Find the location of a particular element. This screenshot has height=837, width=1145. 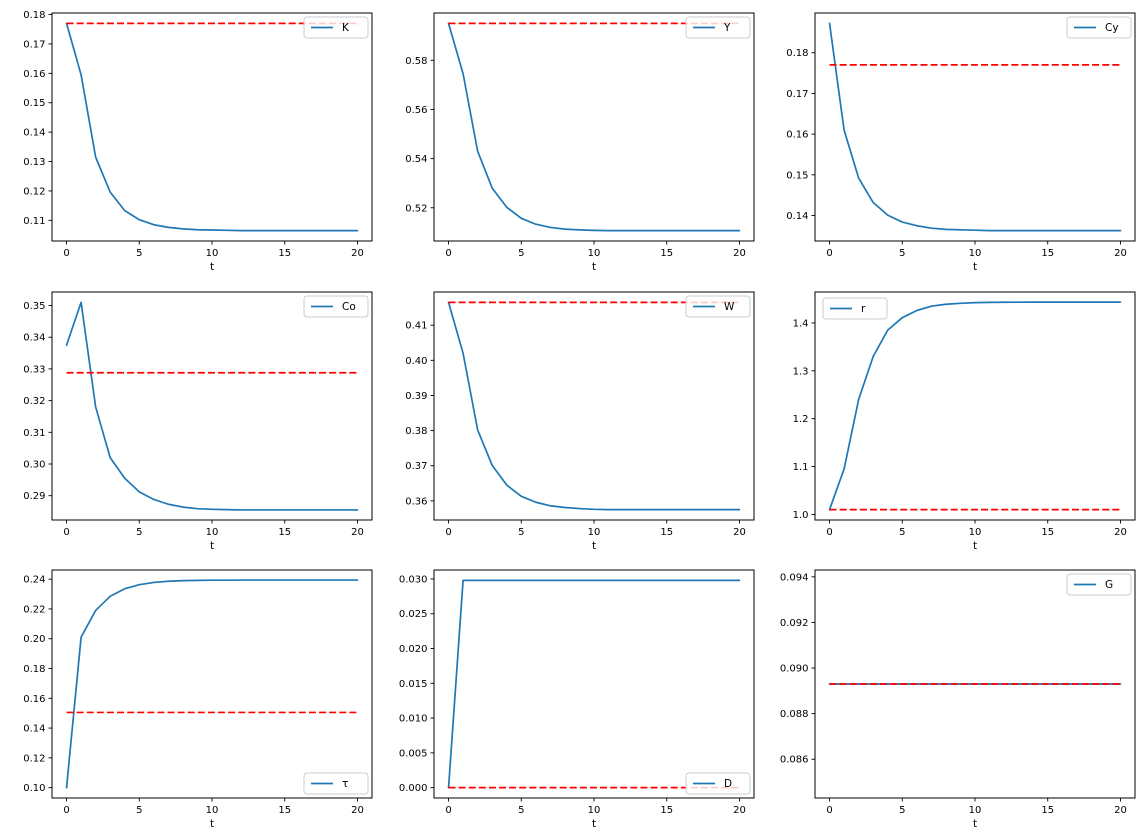

svg-text: 0.15 is located at coordinates (797, 175).